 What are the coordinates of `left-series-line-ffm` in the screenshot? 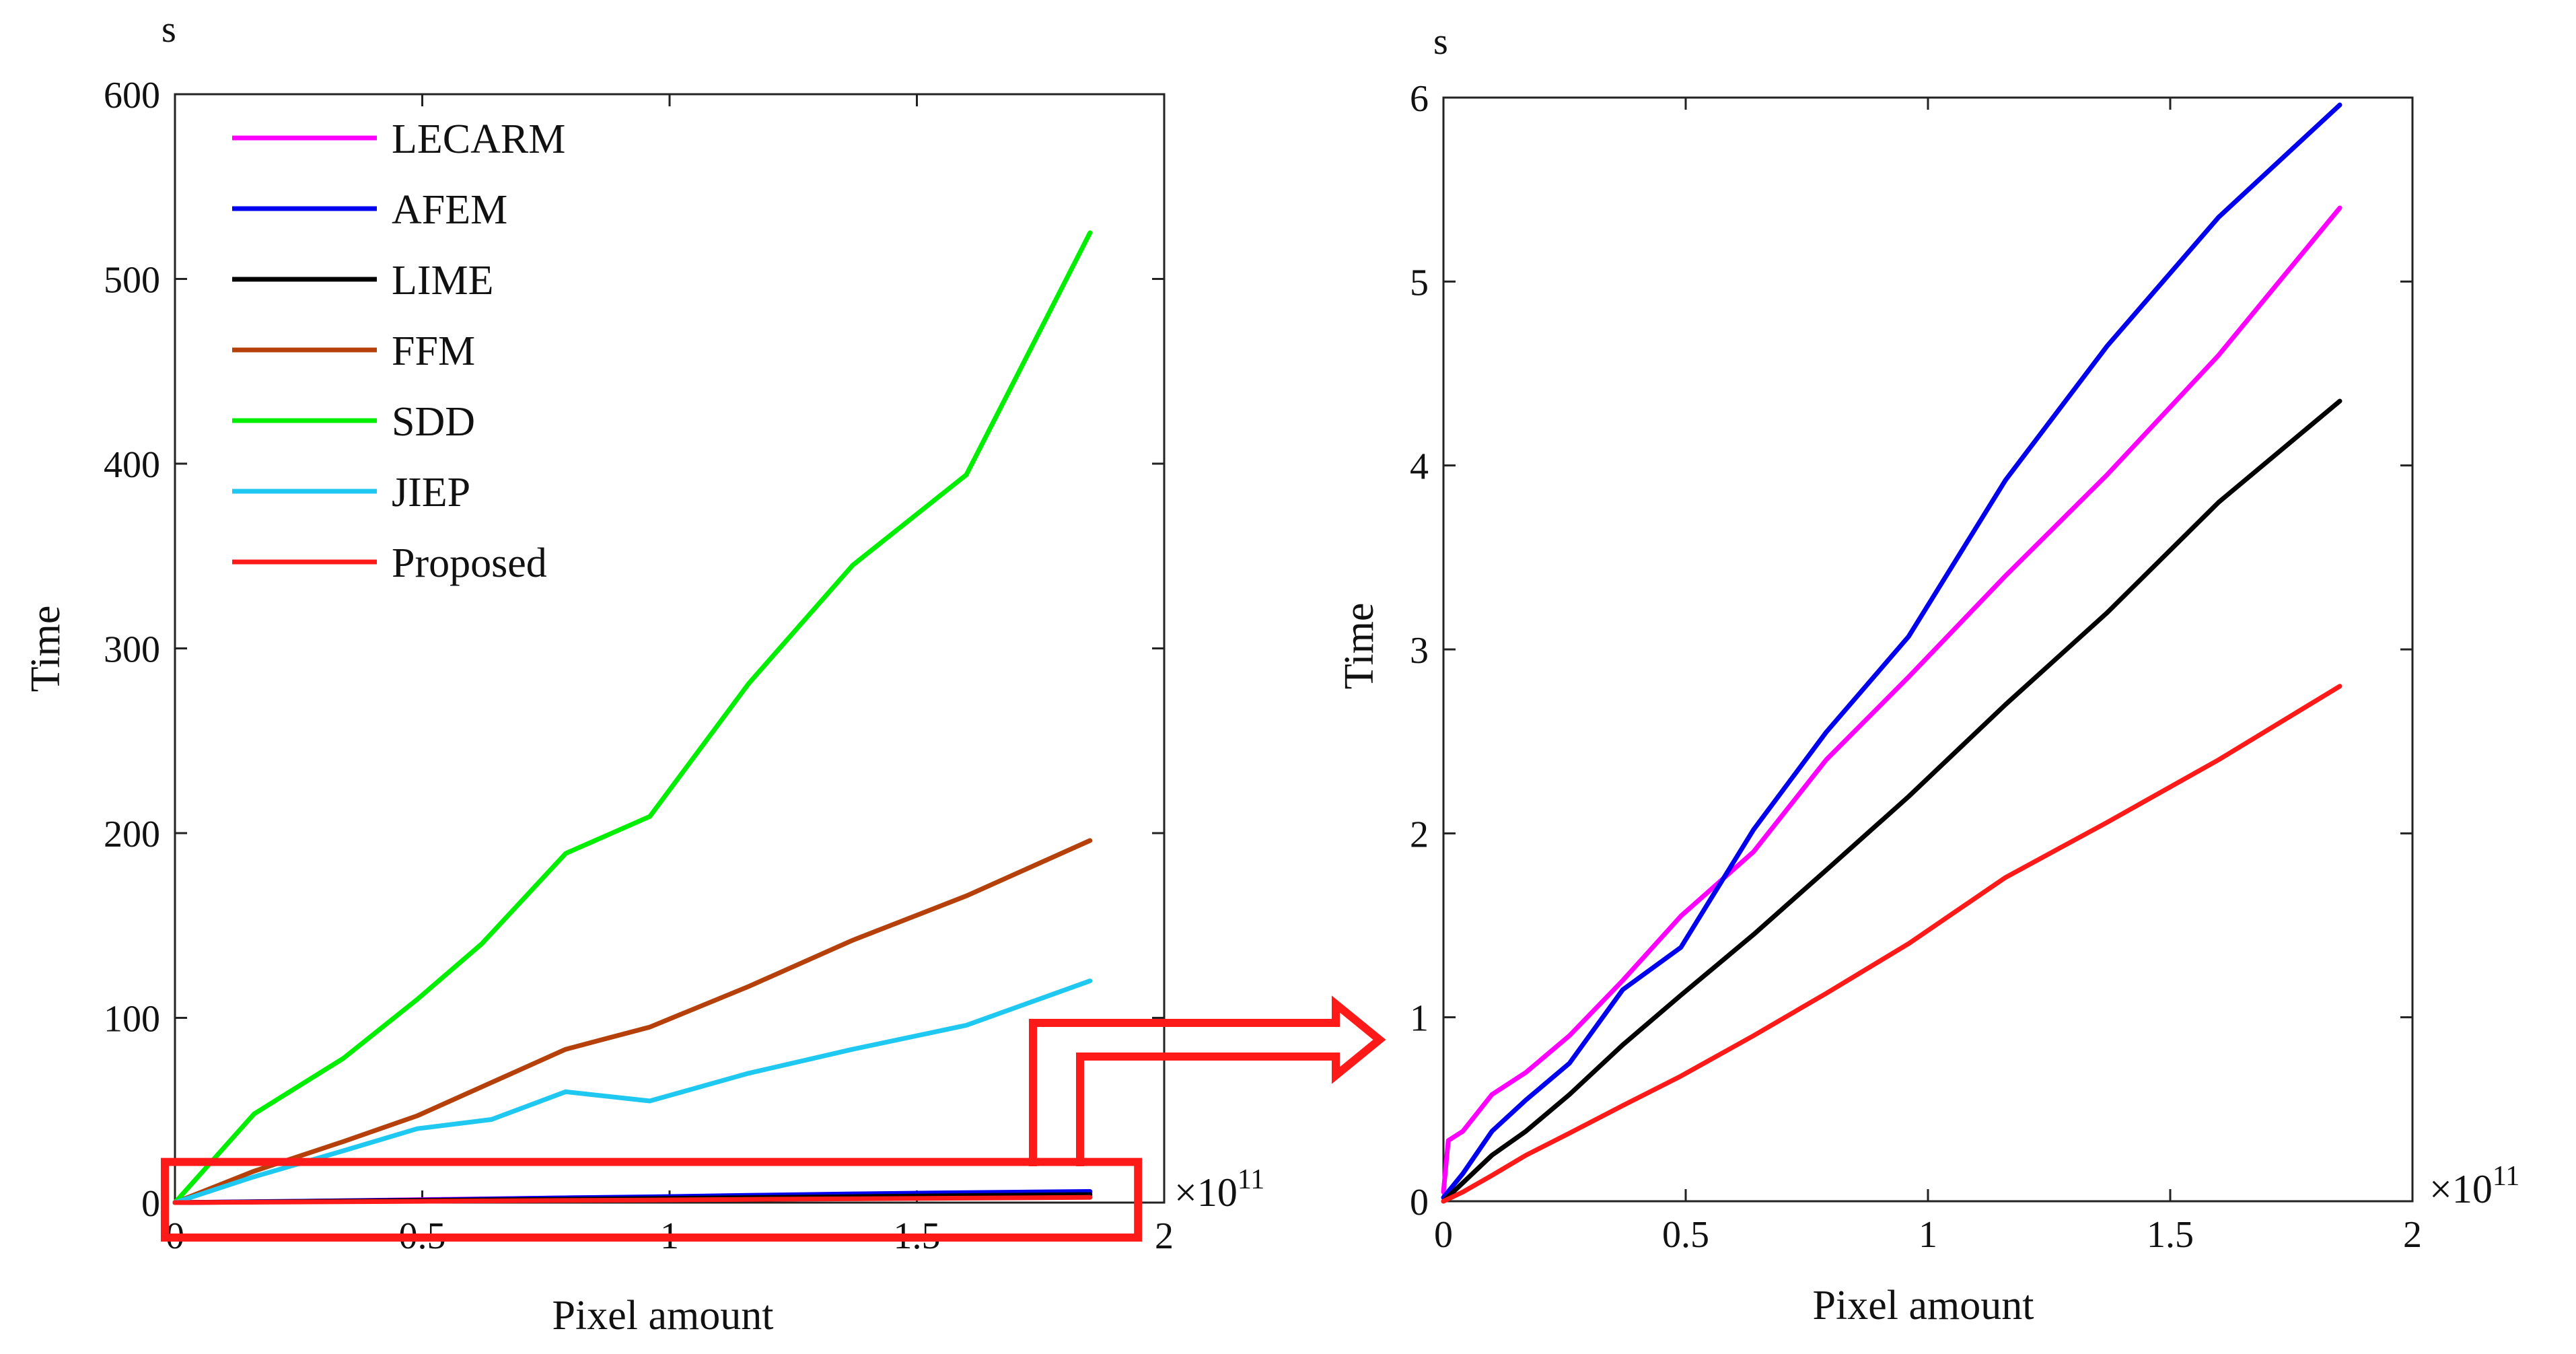 It's located at (632, 1021).